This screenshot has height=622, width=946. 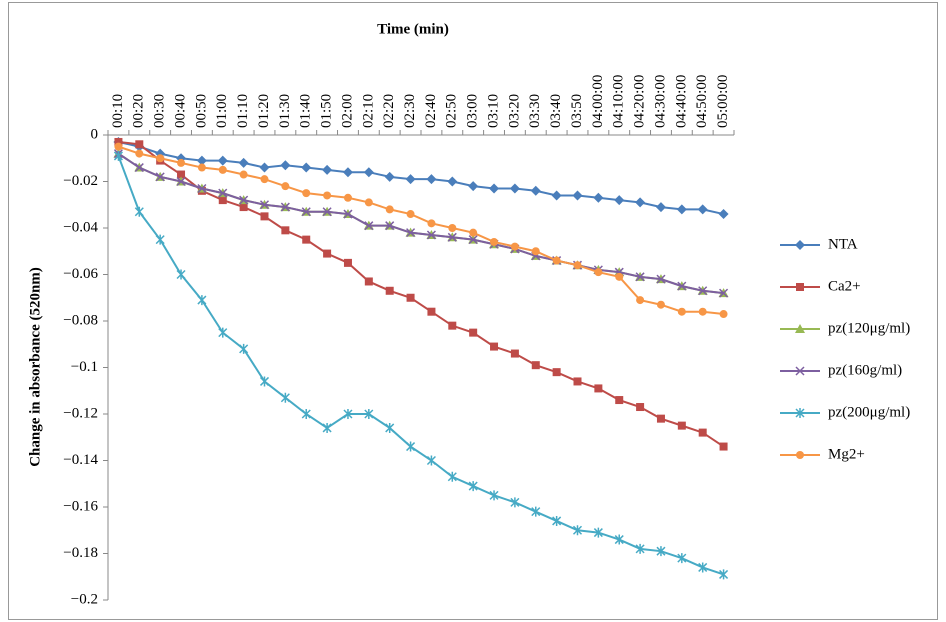 I want to click on x-tick-label: 01:00, so click(x=222, y=111).